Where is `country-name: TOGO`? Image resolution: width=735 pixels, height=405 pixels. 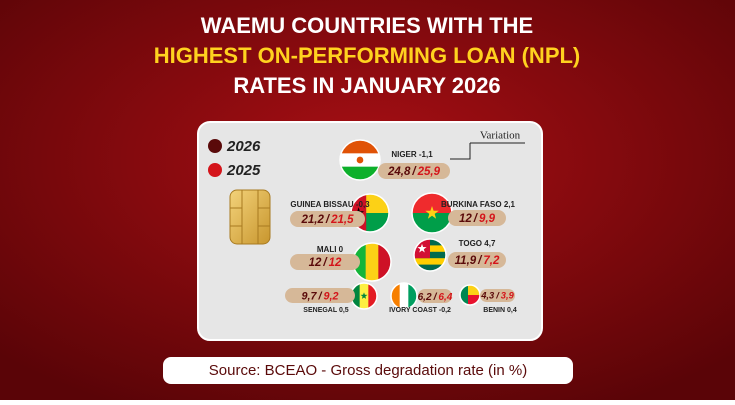 country-name: TOGO is located at coordinates (470, 243).